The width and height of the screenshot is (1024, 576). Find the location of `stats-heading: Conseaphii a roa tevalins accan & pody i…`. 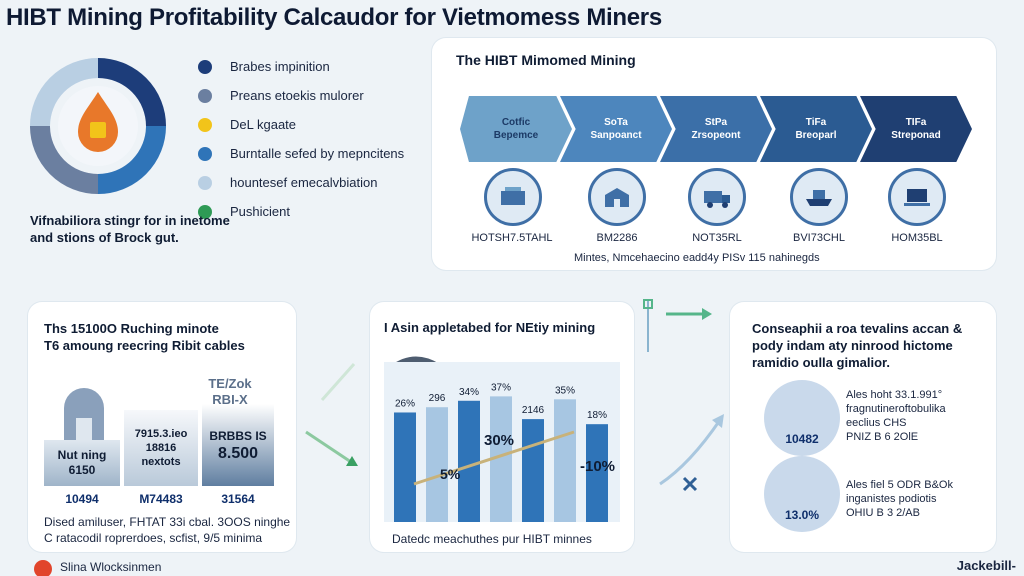

stats-heading: Conseaphii a roa tevalins accan & pody i… is located at coordinates (857, 345).